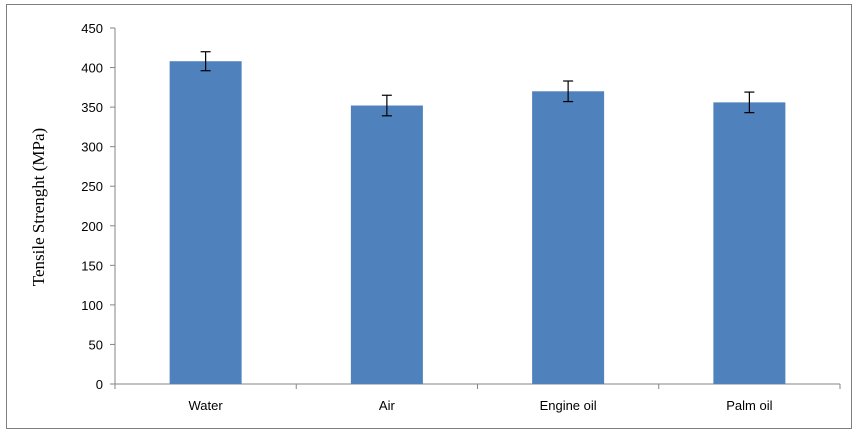 This screenshot has height=433, width=859. I want to click on y-tick-label: 350, so click(92, 107).